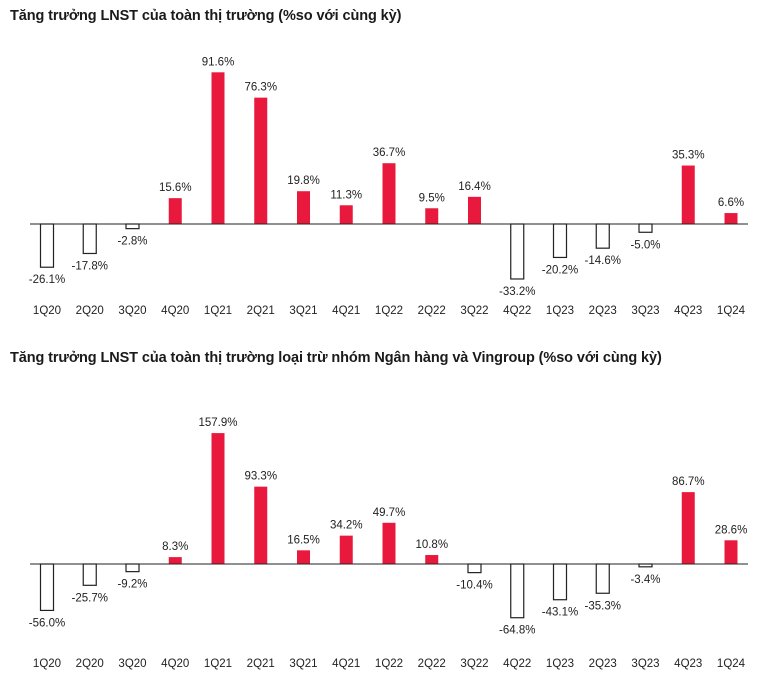 This screenshot has height=682, width=773. What do you see at coordinates (688, 482) in the screenshot?
I see `data-label-4Q23: 86.7%` at bounding box center [688, 482].